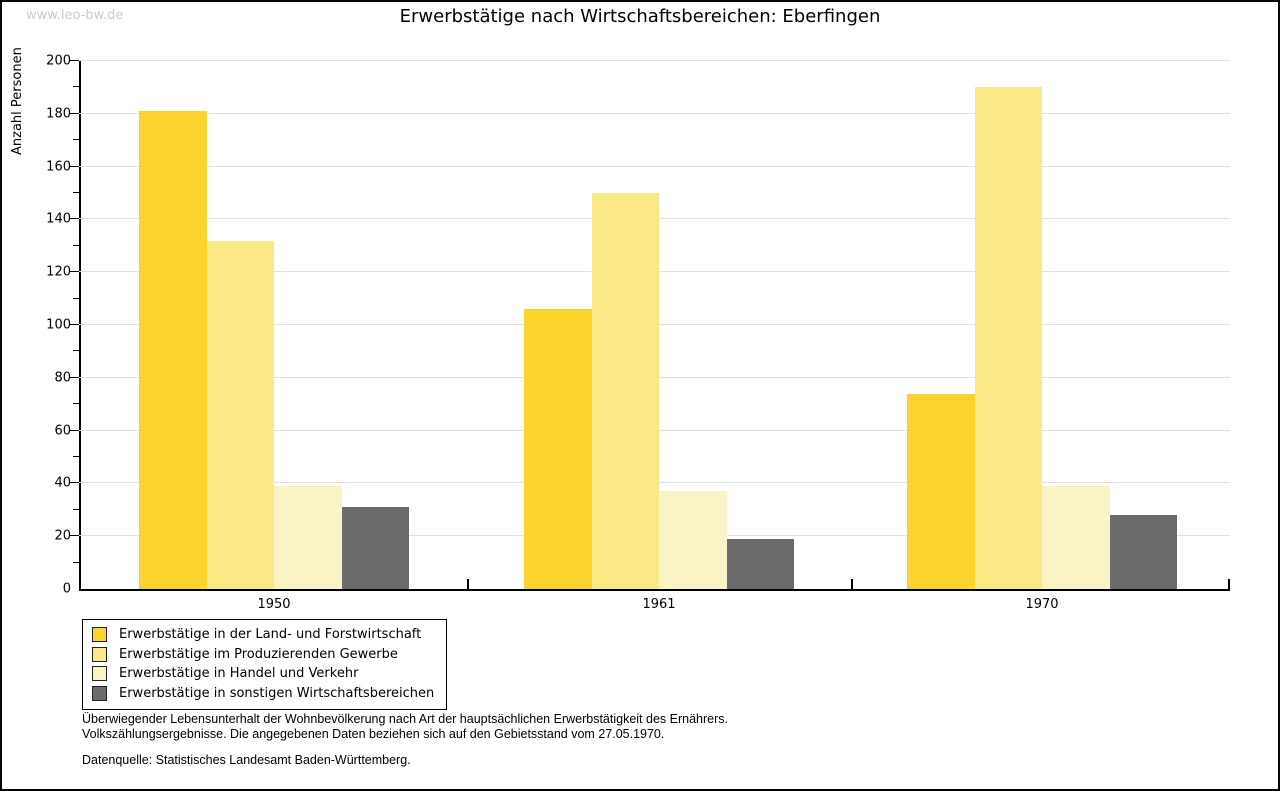  What do you see at coordinates (66, 589) in the screenshot?
I see `y-tick-label: 0` at bounding box center [66, 589].